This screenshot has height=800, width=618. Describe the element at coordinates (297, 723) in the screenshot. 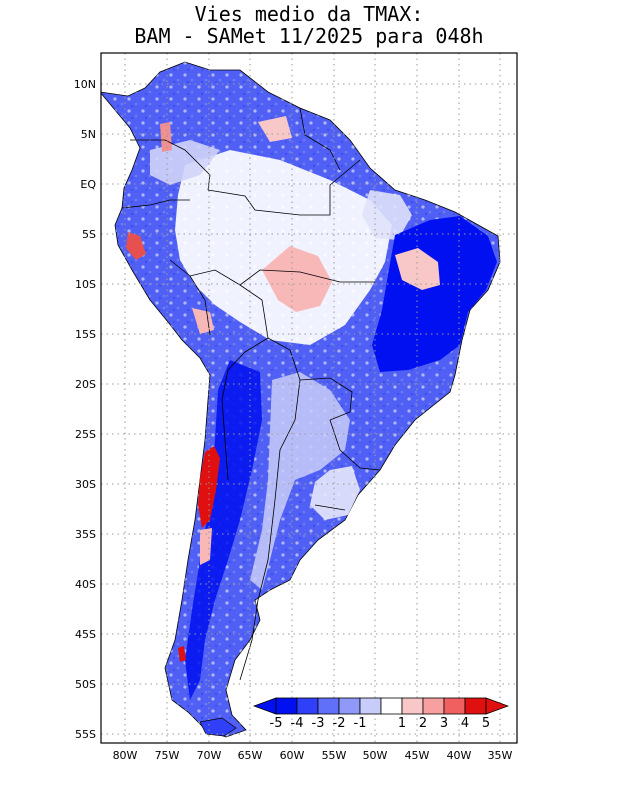

I see `colorbar-label: -4` at that location.